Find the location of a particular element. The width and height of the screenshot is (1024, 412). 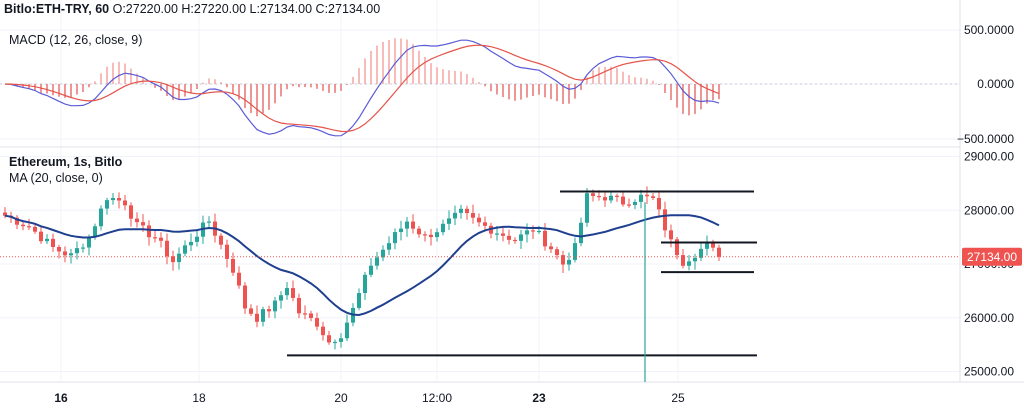

price-tick-label: 25000.00 is located at coordinates (989, 372).